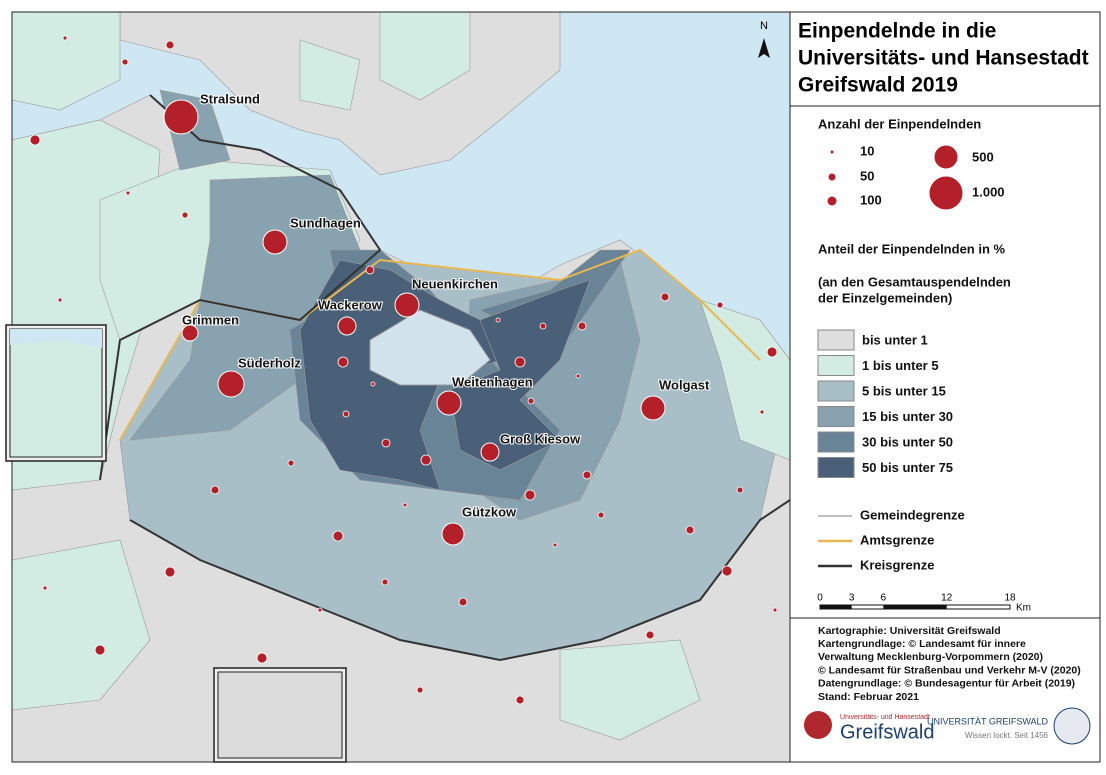  What do you see at coordinates (887, 732) in the screenshot?
I see `city-logo-name: Greifswald` at bounding box center [887, 732].